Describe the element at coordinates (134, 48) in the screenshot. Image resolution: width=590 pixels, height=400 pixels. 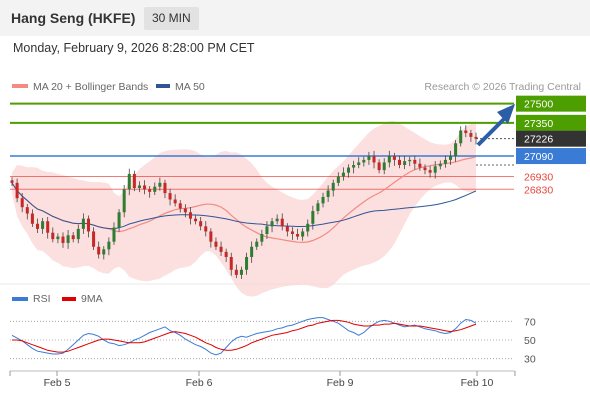
I see `datetime-label: Monday, February 9, 2026 8:28:00 PM CET` at that location.